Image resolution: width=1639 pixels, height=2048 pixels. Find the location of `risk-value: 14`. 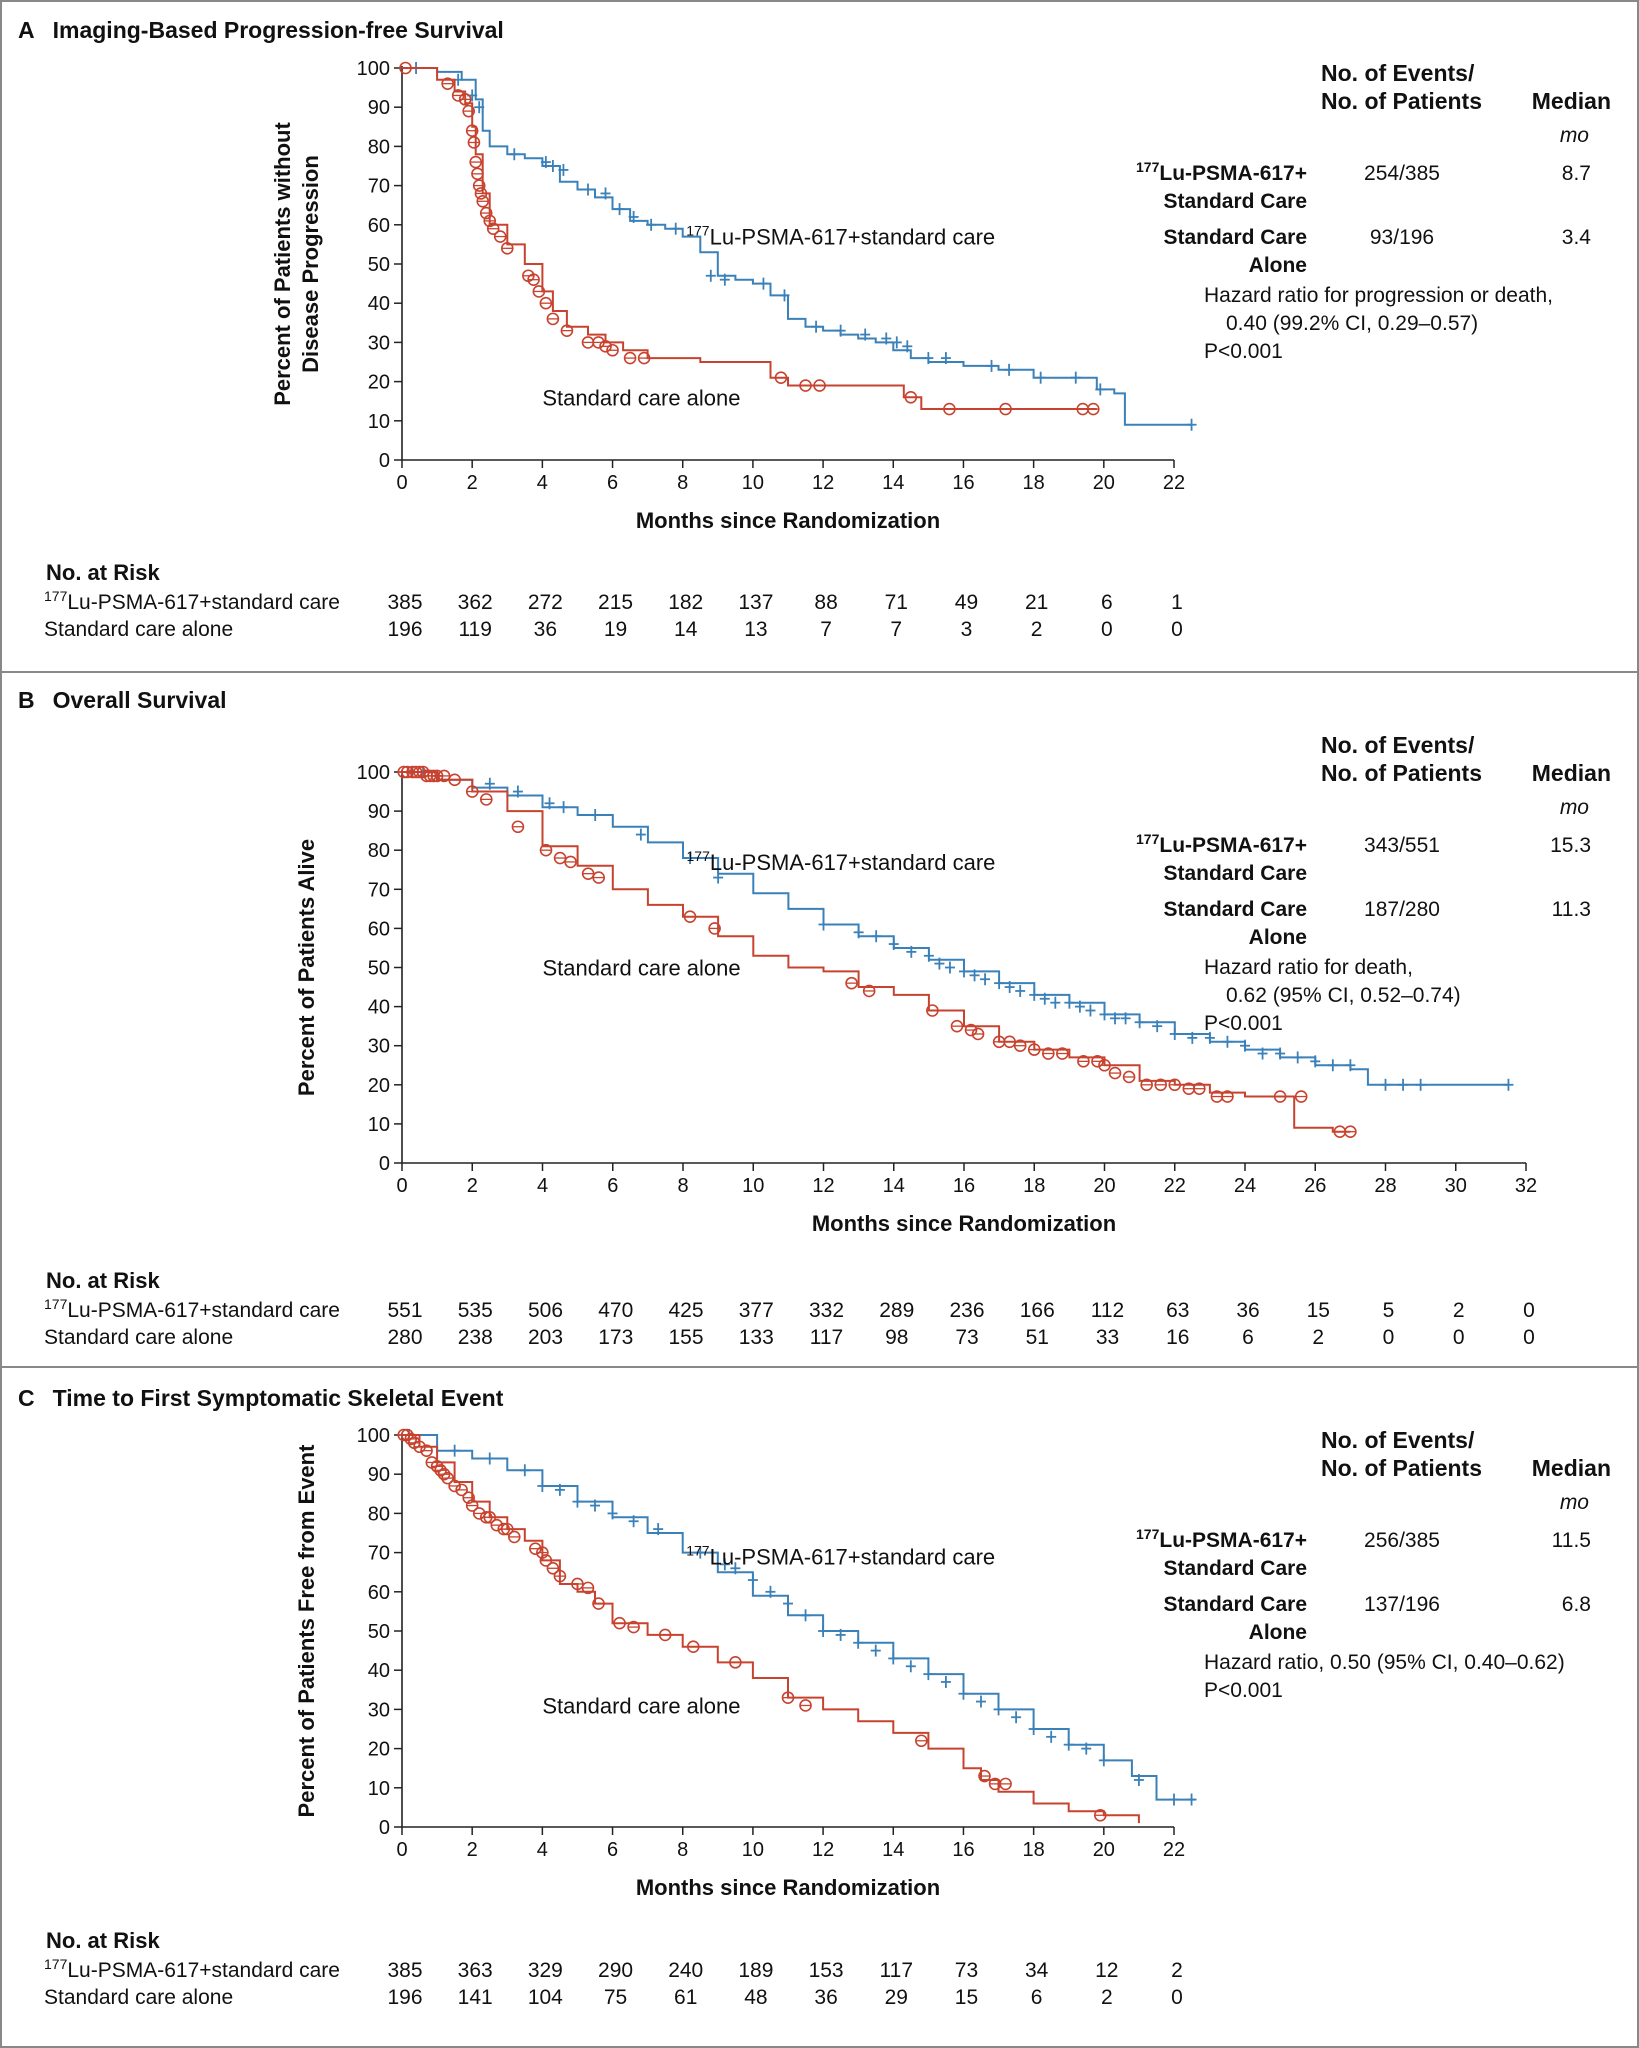

risk-value: 14 is located at coordinates (686, 629).